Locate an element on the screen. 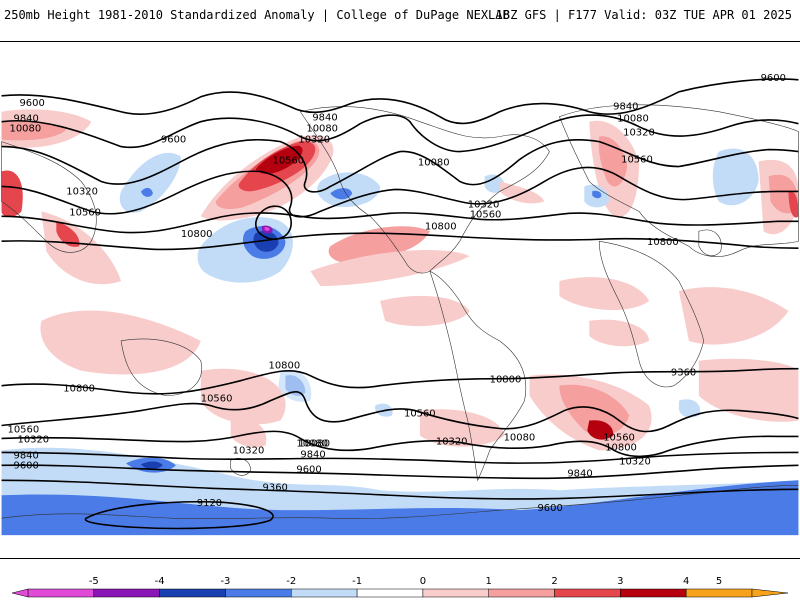  colorbar-tick-label: -4 is located at coordinates (160, 581).